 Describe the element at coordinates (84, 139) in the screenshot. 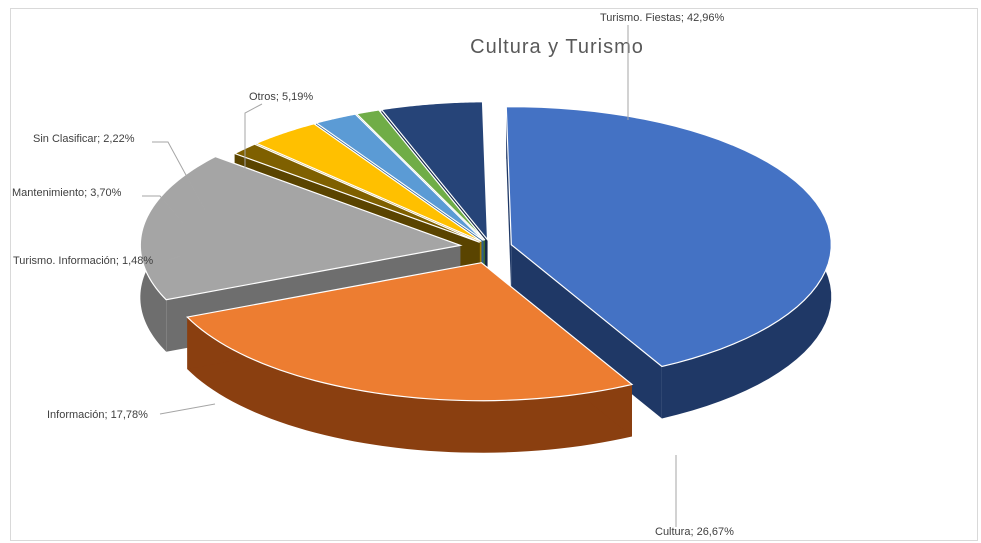

I see `data-label: Sin Clasificar; 2,22%` at that location.